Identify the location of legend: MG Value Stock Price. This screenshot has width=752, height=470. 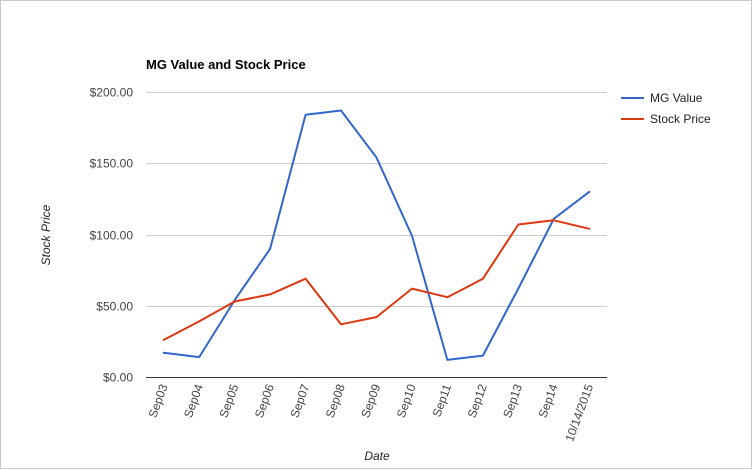
(666, 108).